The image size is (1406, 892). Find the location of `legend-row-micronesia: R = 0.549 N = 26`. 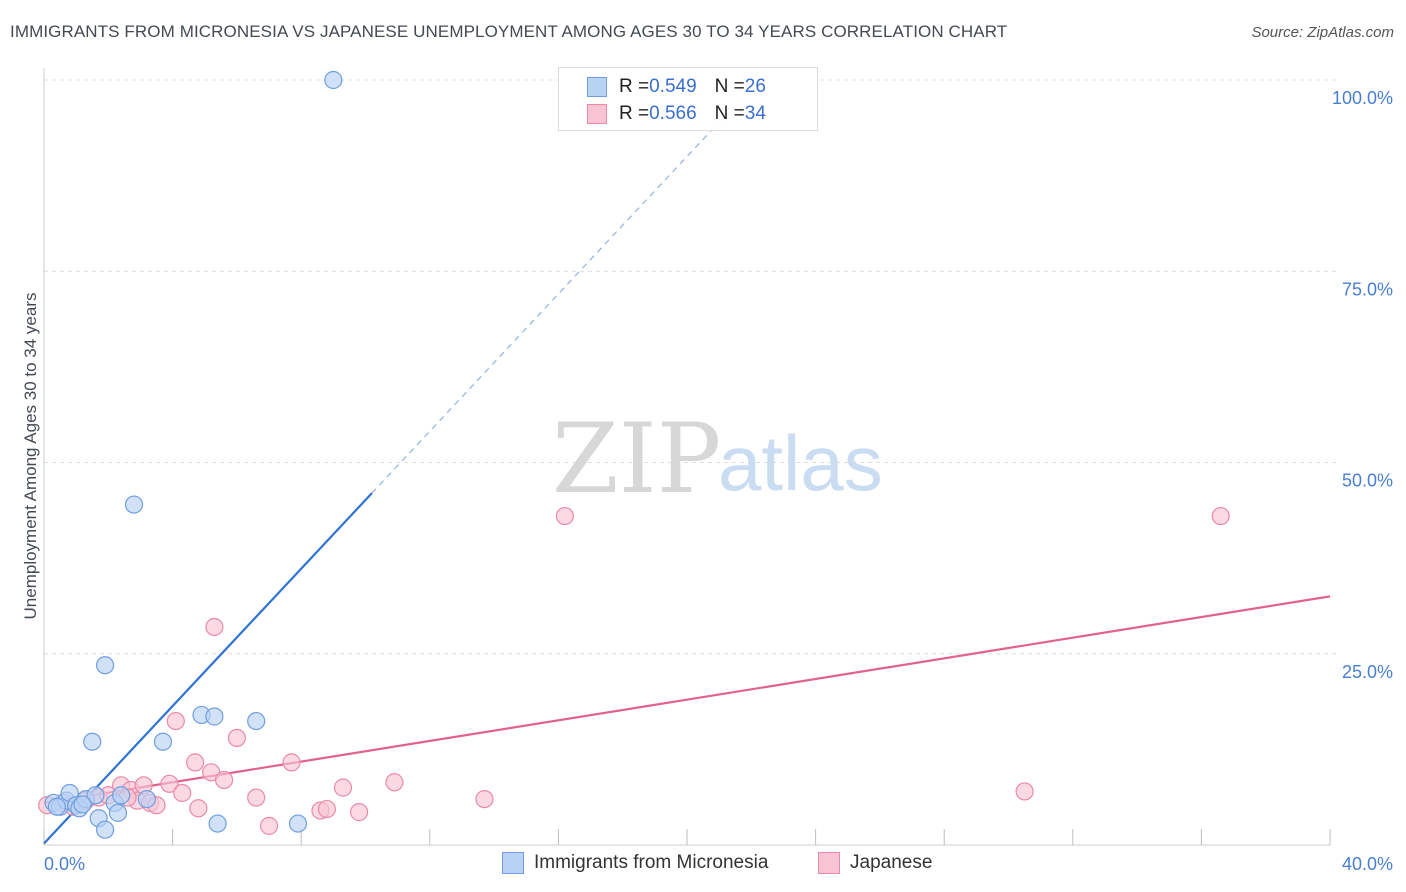

legend-row-micronesia: R = 0.549 N = 26 is located at coordinates (662, 87).